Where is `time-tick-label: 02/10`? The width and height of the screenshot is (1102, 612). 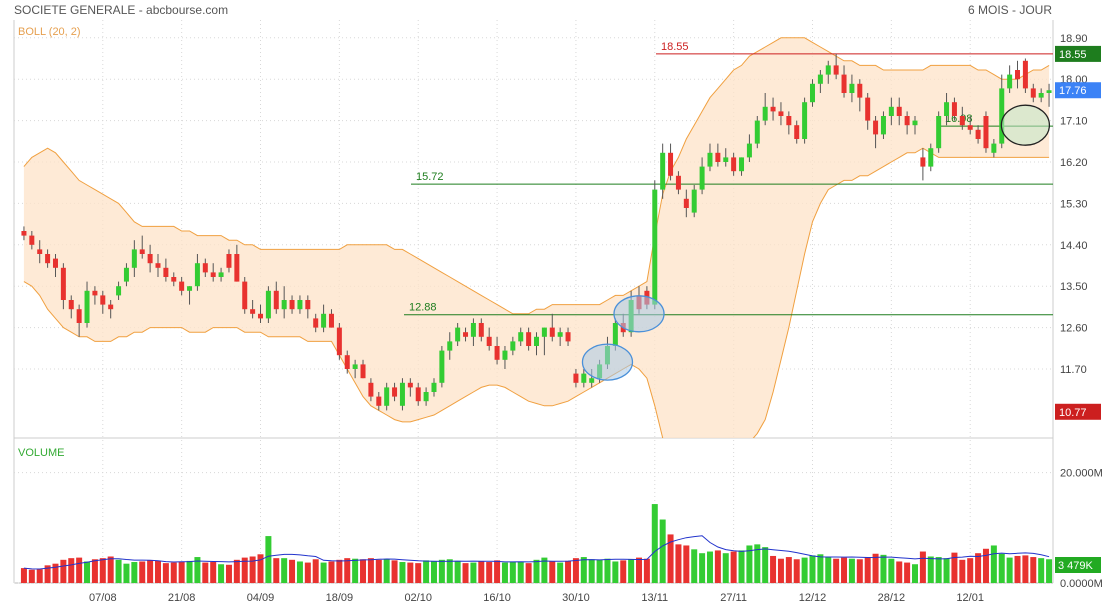
time-tick-label: 02/10 is located at coordinates (418, 598).